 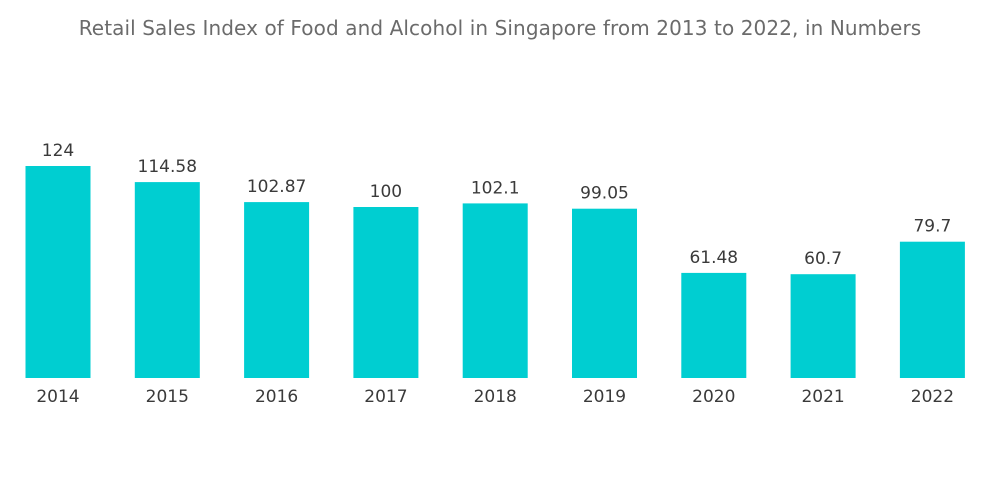 What do you see at coordinates (823, 259) in the screenshot?
I see `value-label-2021: 60.7` at bounding box center [823, 259].